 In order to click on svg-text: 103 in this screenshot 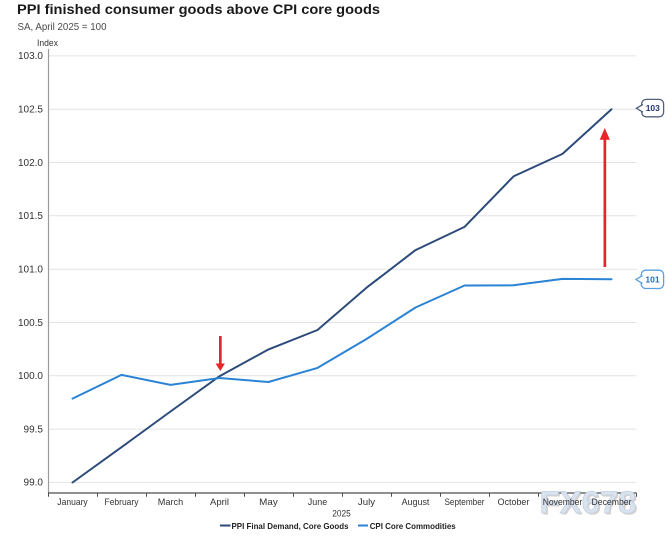, I will do `click(653, 108)`.